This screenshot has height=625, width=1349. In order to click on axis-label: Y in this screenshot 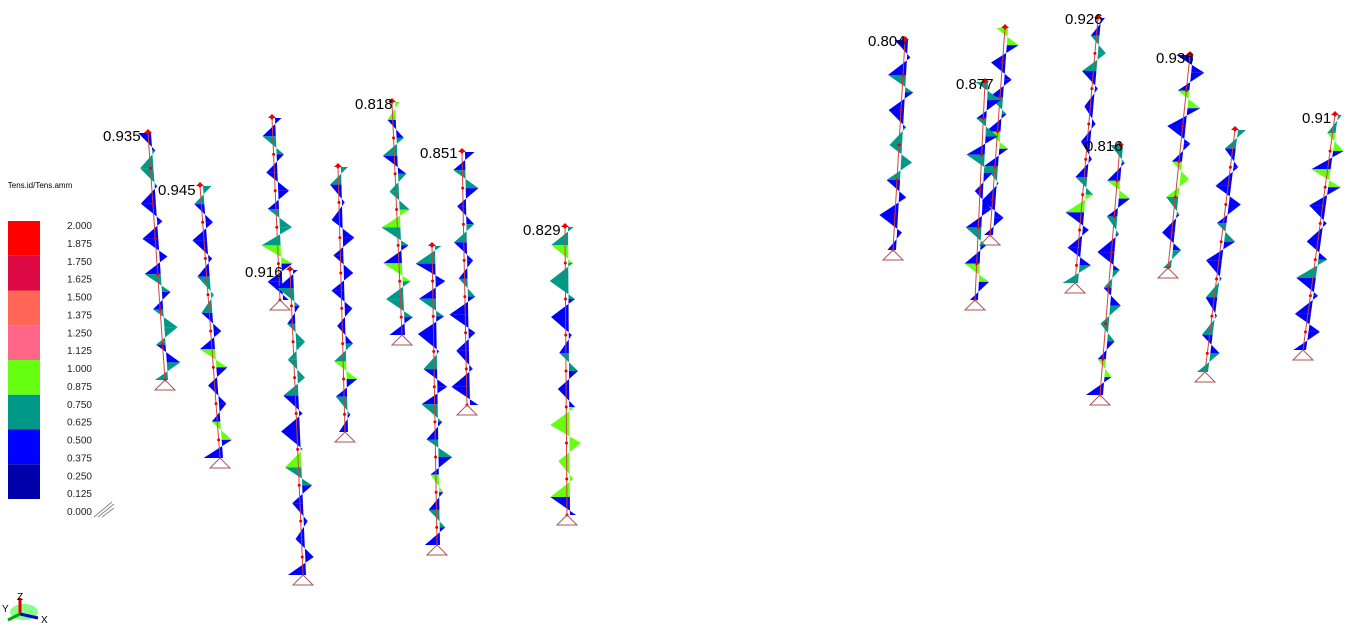, I will do `click(5, 609)`.